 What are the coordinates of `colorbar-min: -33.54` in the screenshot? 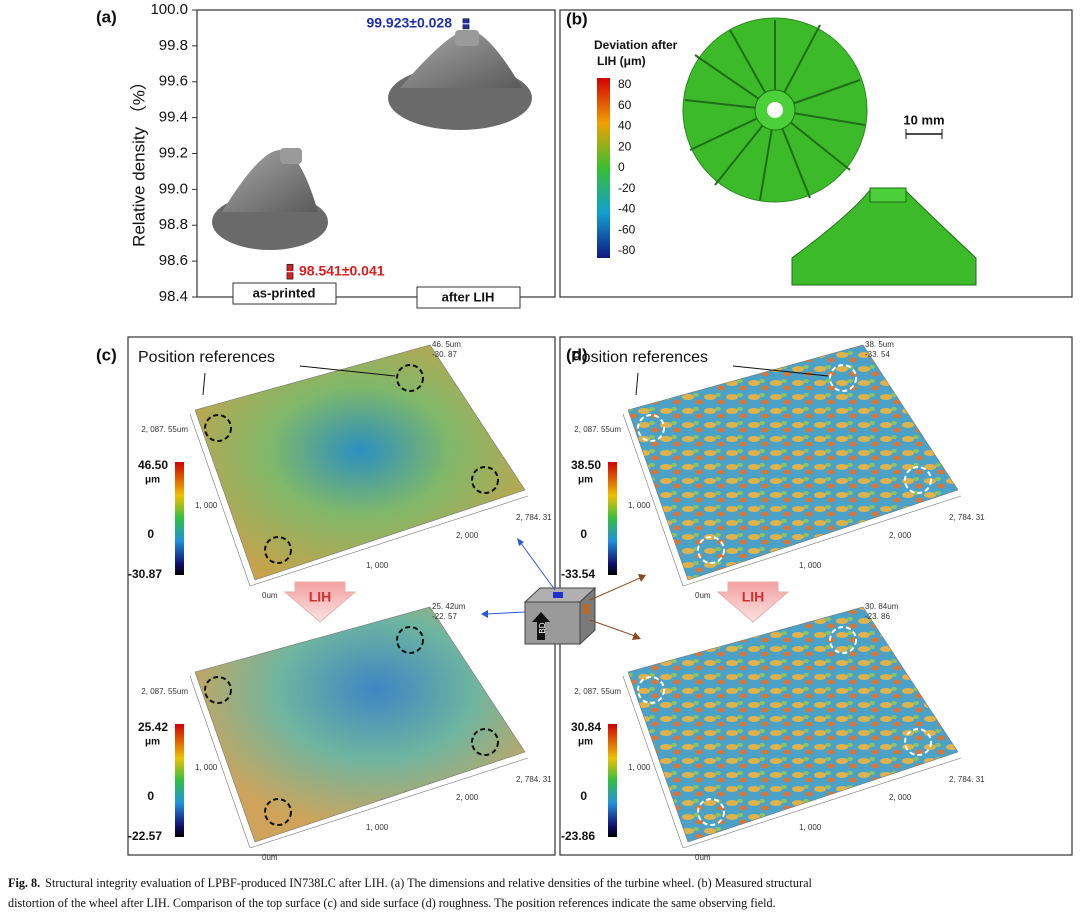 It's located at (578, 574).